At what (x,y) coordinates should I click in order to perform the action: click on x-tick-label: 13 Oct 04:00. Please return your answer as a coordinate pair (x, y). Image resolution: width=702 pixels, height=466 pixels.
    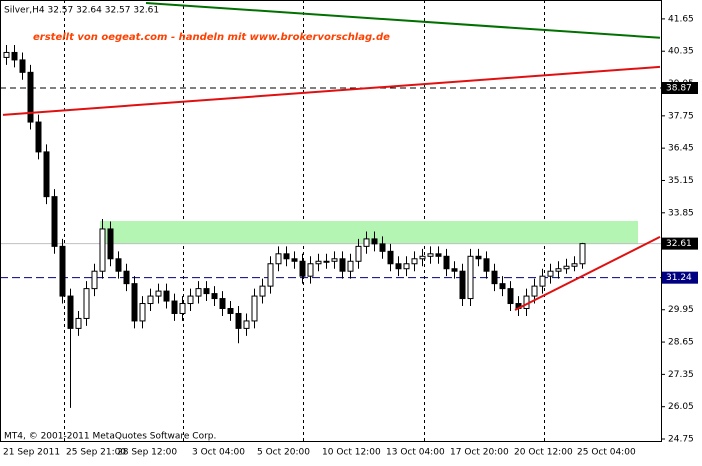
    Looking at the image, I should click on (415, 453).